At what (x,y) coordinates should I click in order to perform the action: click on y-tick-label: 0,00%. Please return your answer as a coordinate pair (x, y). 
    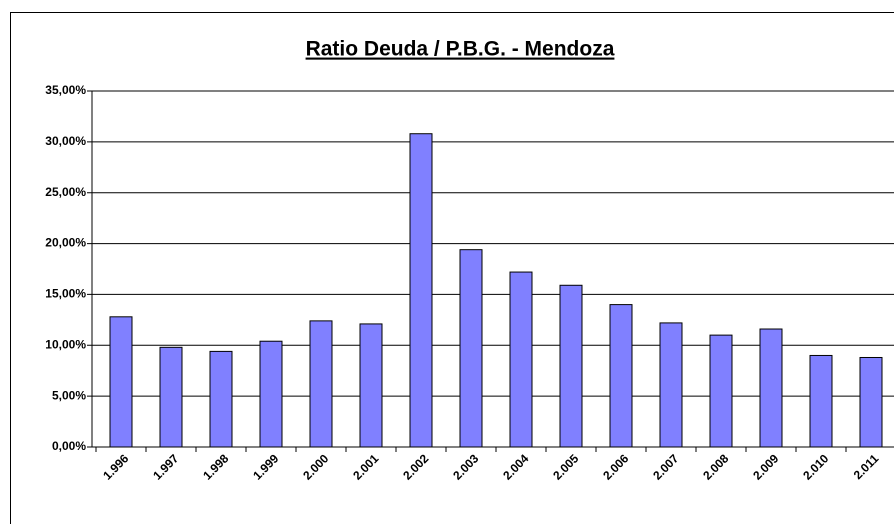
    Looking at the image, I should click on (69, 446).